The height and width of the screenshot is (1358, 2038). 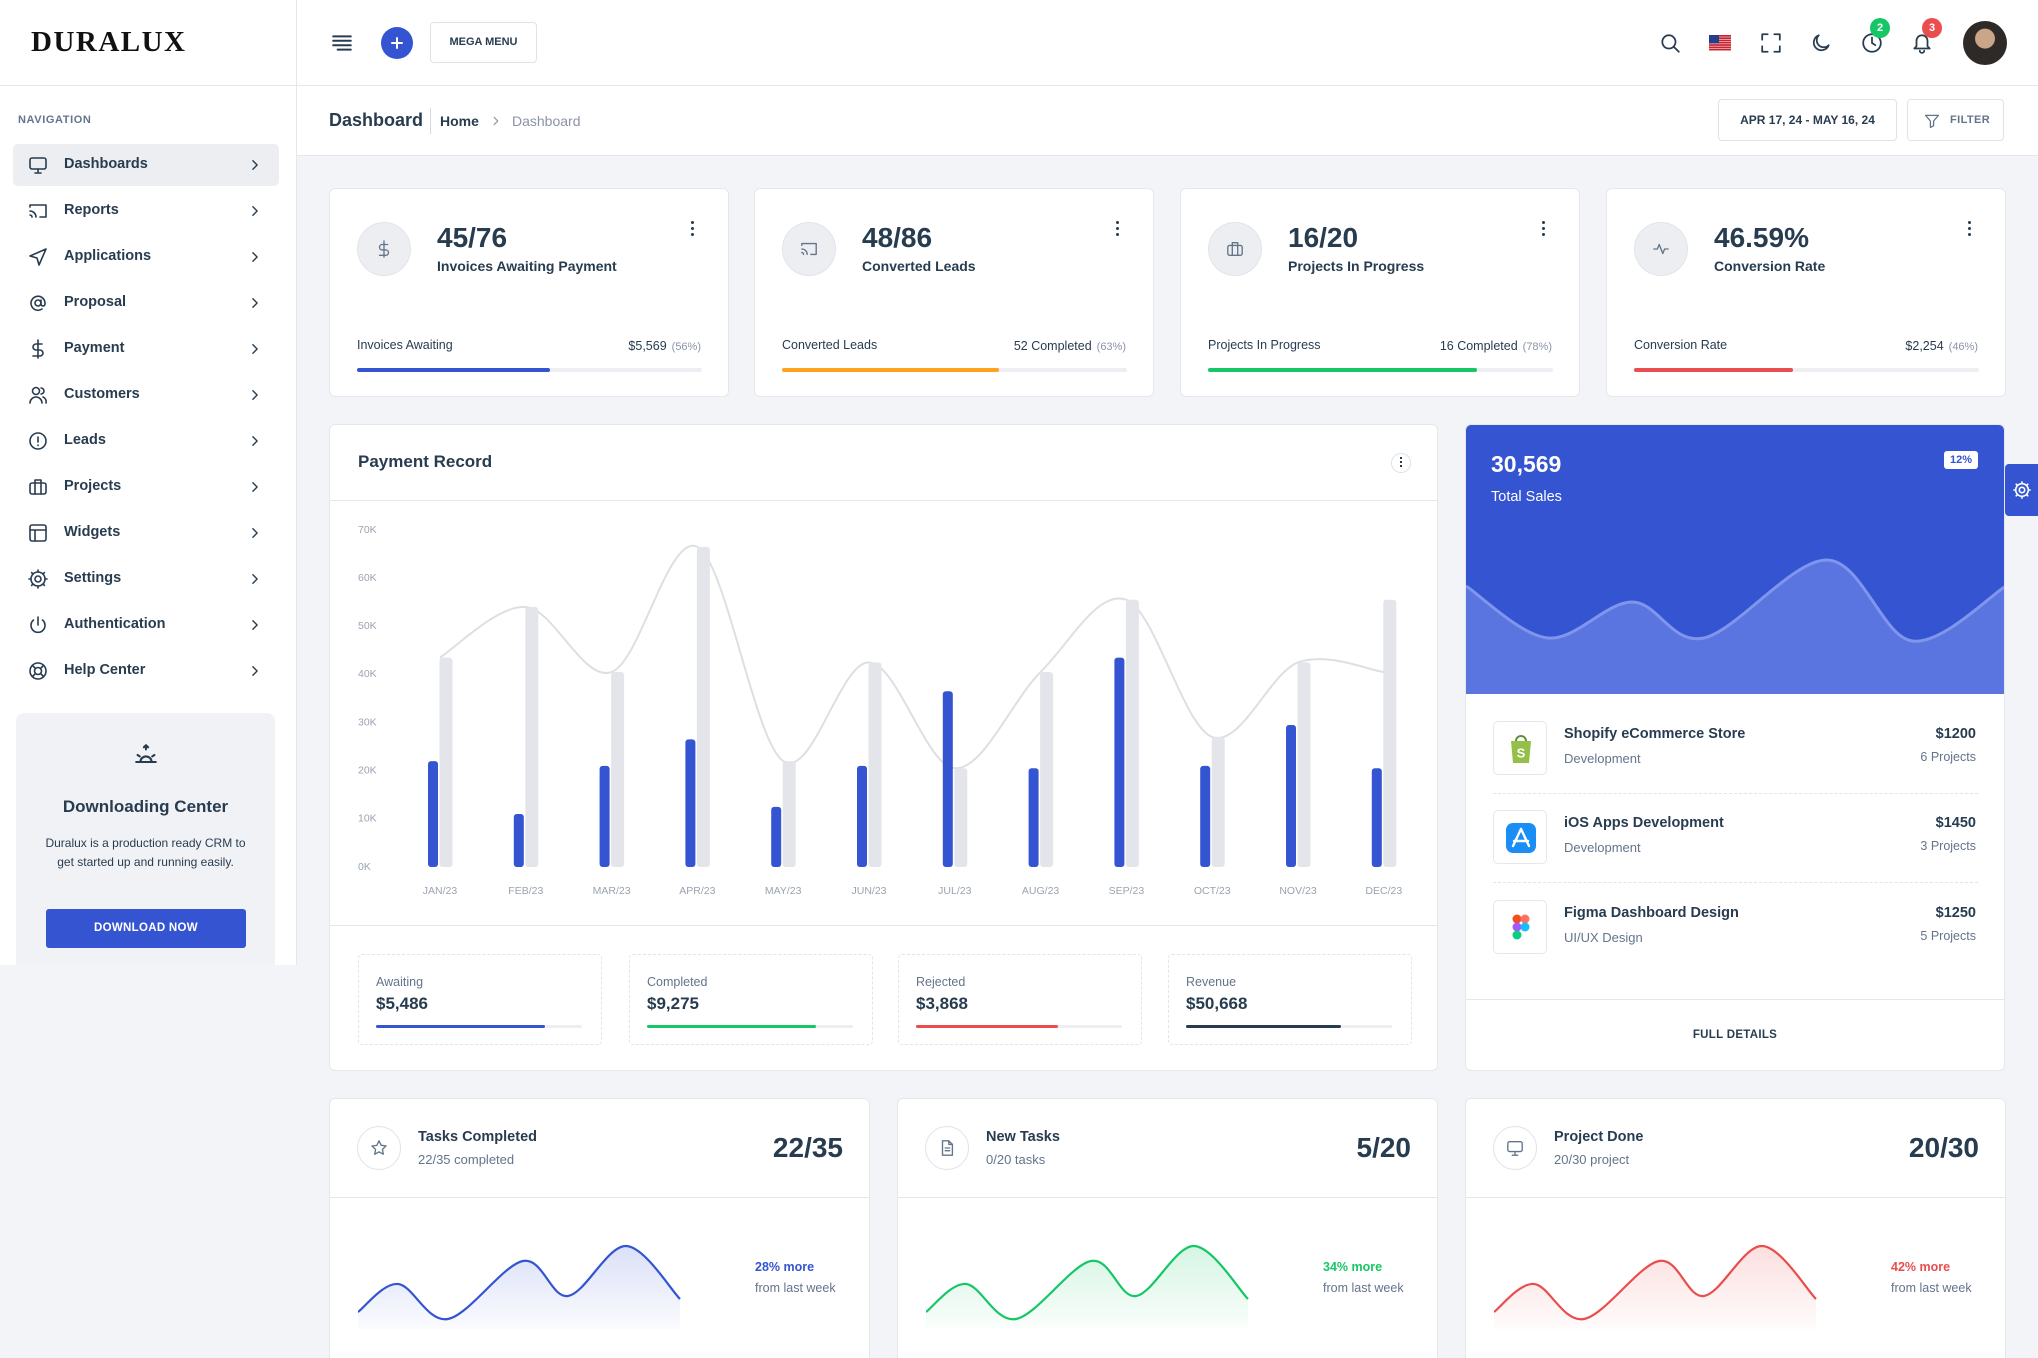 I want to click on power-icon, so click(x=38, y=625).